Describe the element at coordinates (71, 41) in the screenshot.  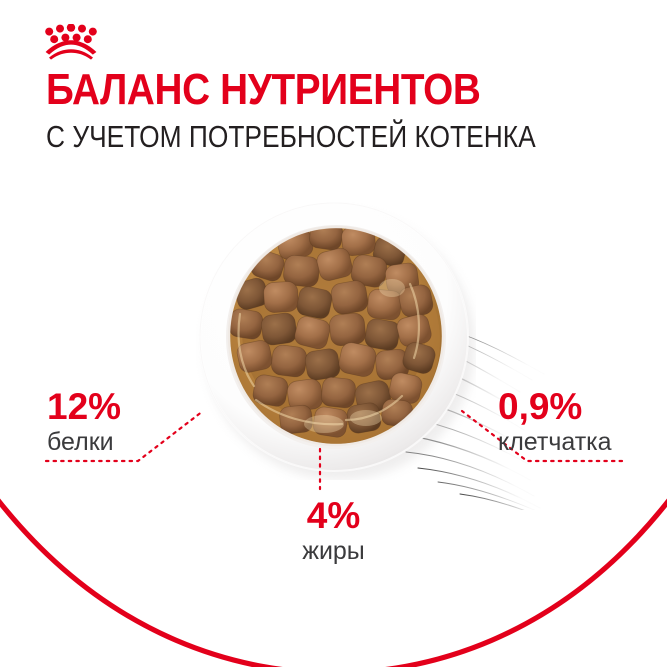
I see `royal-canin-crown-icon` at that location.